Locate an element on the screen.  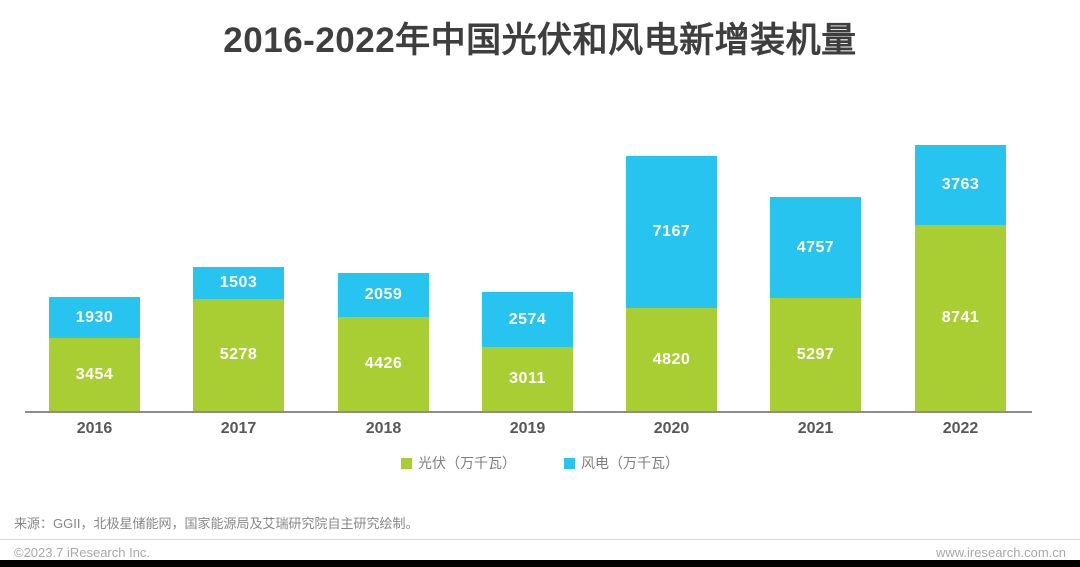
pv-value-label-2021: 5297 is located at coordinates (815, 354).